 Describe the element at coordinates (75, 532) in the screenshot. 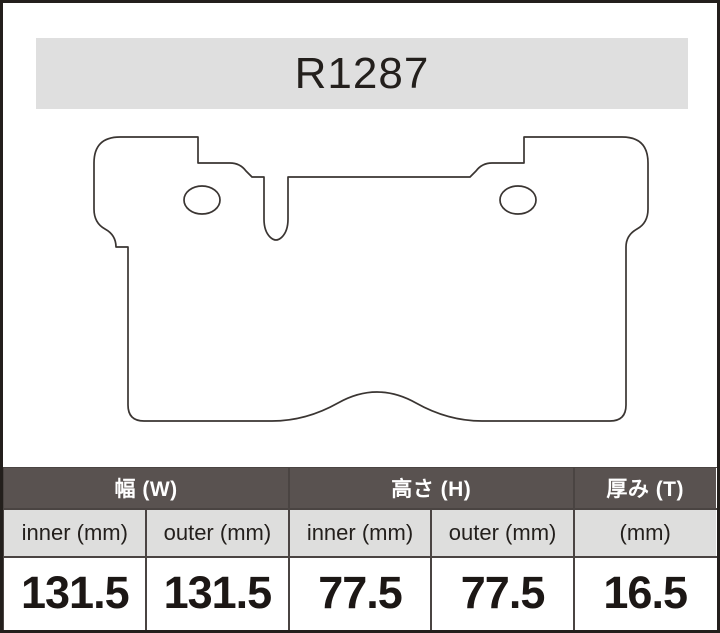

I see `sub-header-width-inner: inner (mm)` at that location.